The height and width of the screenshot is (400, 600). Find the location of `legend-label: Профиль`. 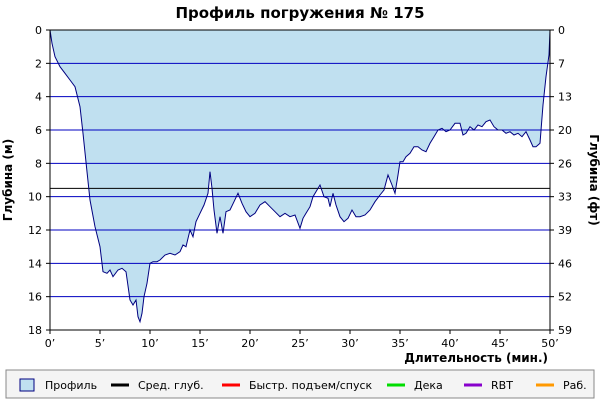

legend-label: Профиль is located at coordinates (71, 385).